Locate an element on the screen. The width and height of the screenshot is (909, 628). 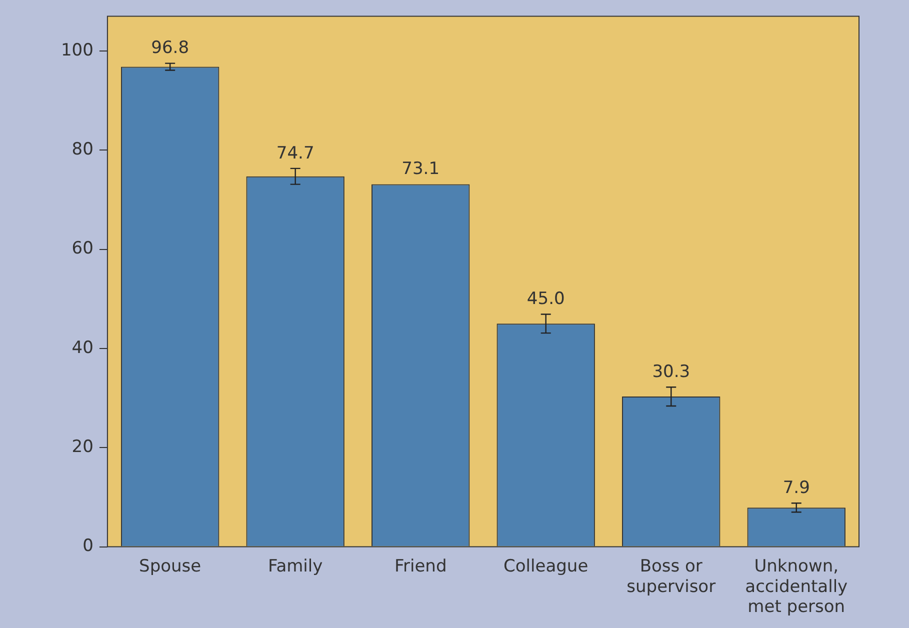
x-tick-label: Unknown, accidentally met person is located at coordinates (796, 587).